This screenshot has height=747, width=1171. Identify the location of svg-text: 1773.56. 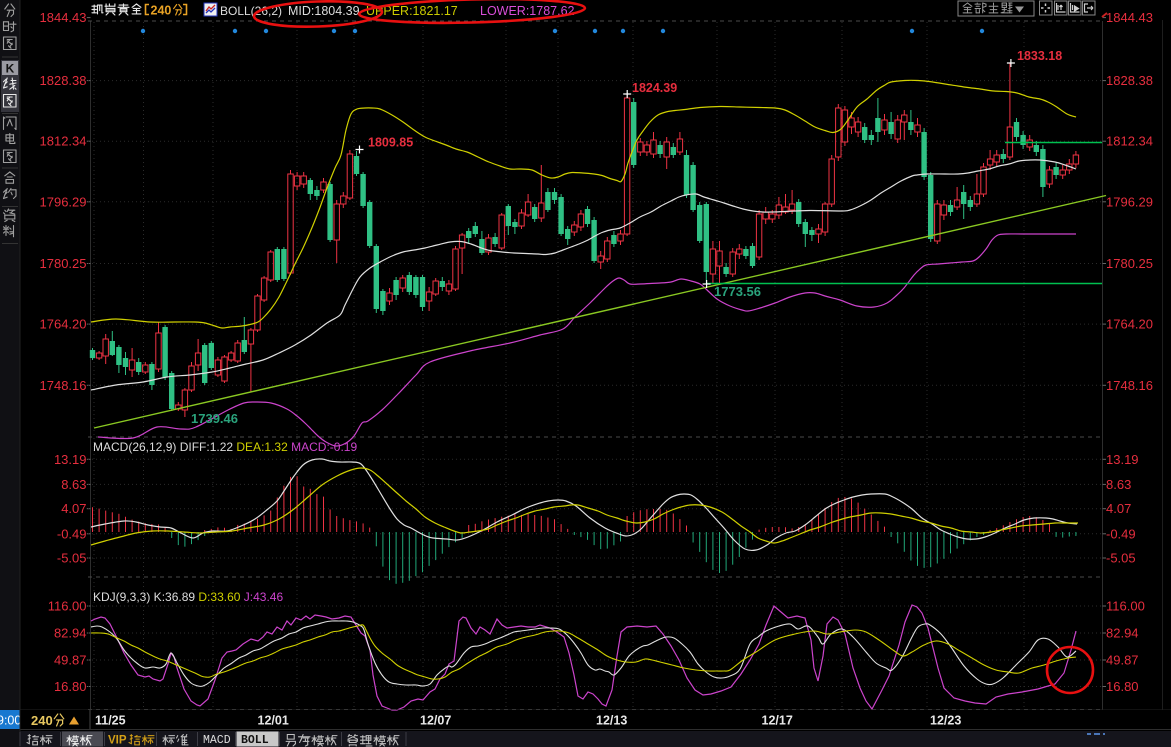
(737, 291).